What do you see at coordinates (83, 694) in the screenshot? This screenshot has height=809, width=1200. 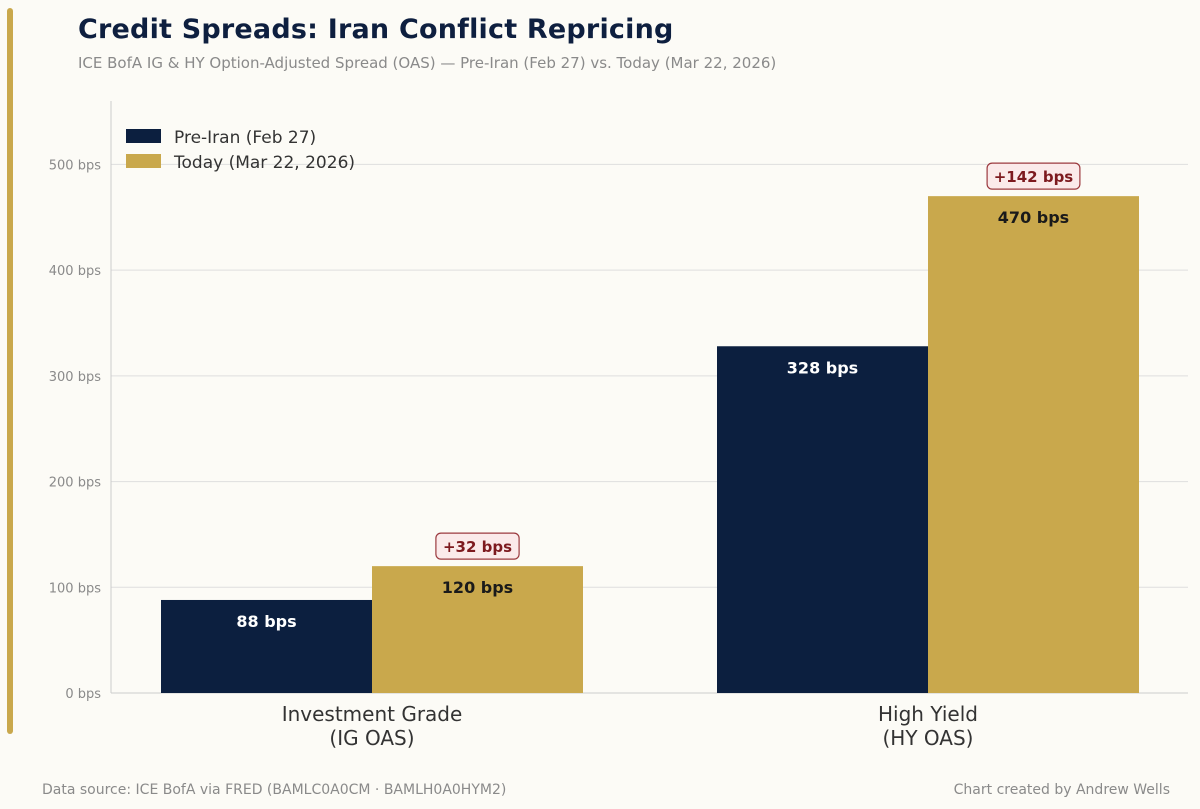 I see `y-tick-label: 0 bps` at bounding box center [83, 694].